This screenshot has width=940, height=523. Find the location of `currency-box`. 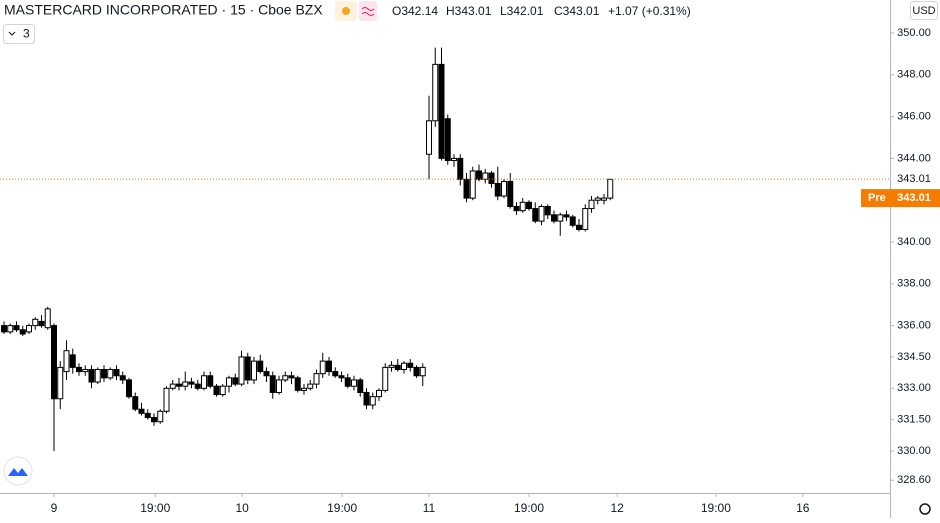

currency-box is located at coordinates (924, 10).